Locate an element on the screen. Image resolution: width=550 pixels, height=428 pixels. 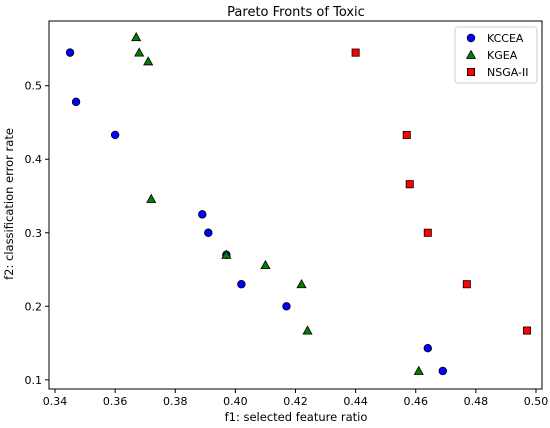
x-tick-label: 0.44 is located at coordinates (355, 401).